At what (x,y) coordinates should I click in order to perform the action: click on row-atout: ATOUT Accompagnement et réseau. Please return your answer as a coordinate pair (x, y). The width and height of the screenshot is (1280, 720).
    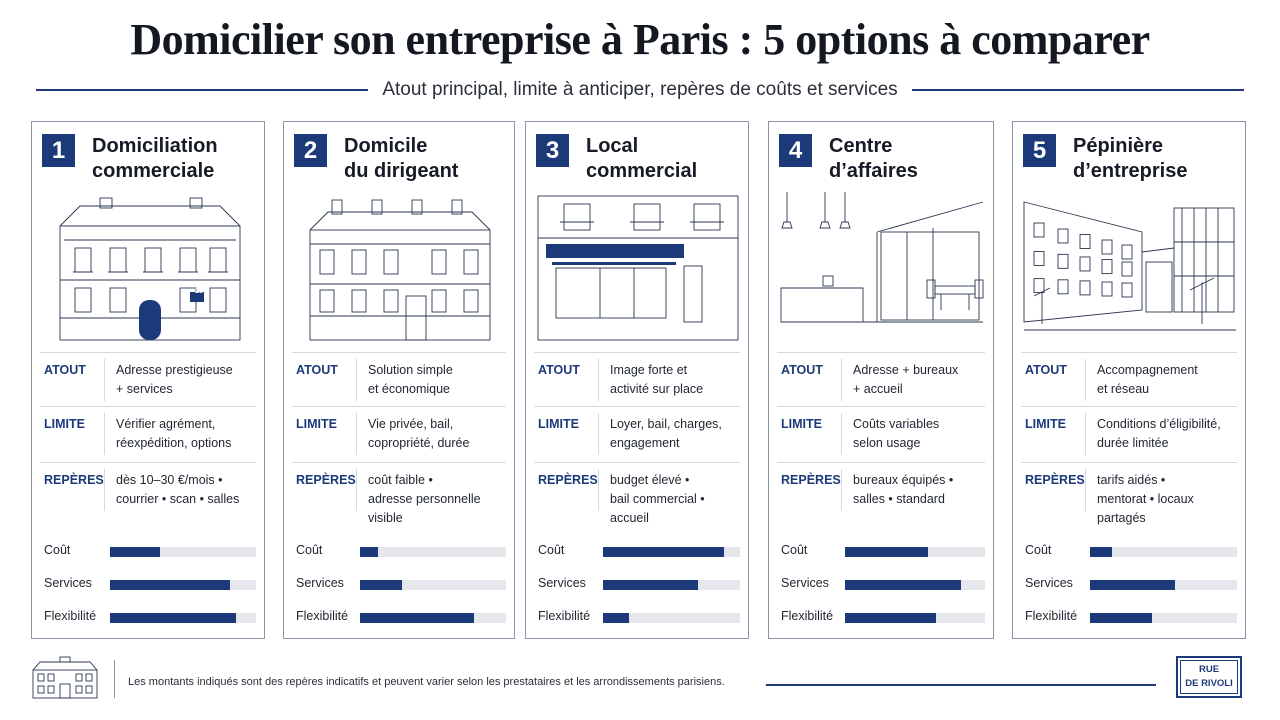
    Looking at the image, I should click on (1129, 379).